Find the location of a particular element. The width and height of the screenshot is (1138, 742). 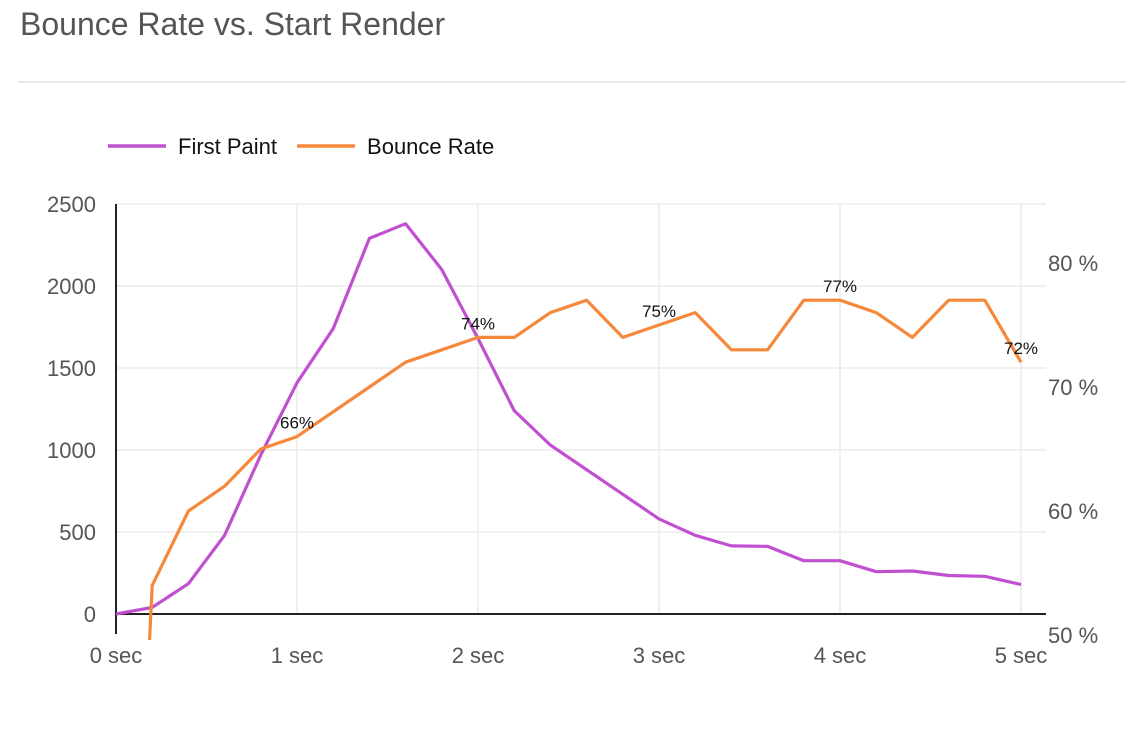

data-labels: 66% 74% 75% 77% 72% is located at coordinates (659, 354).